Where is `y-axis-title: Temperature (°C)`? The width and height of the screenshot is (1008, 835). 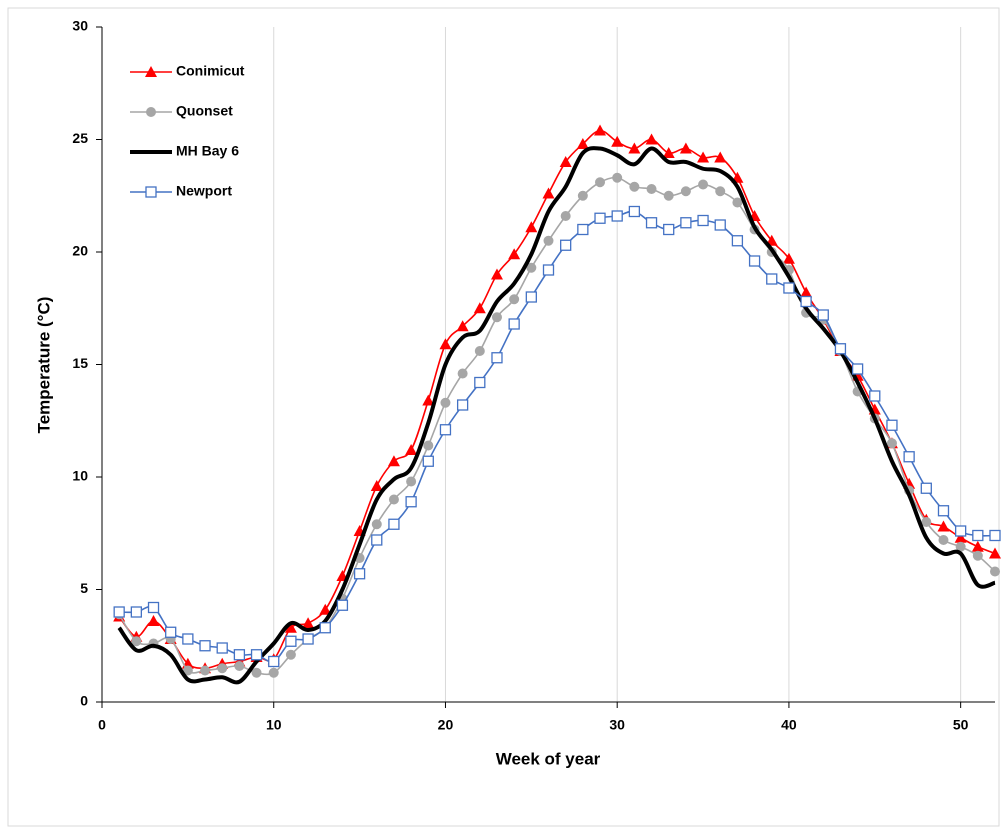
y-axis-title: Temperature (°C) is located at coordinates (43, 365).